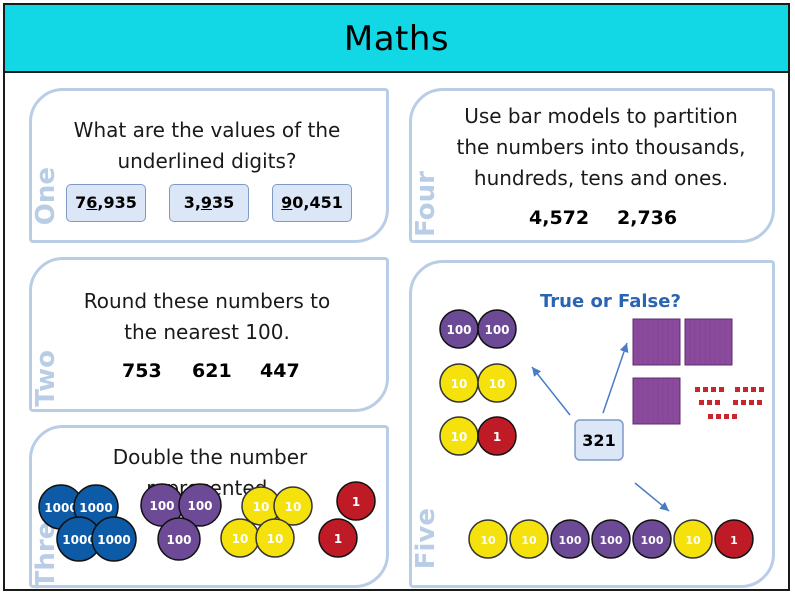 The image size is (795, 598). What do you see at coordinates (223, 202) in the screenshot?
I see `digit-post: 35` at bounding box center [223, 202].